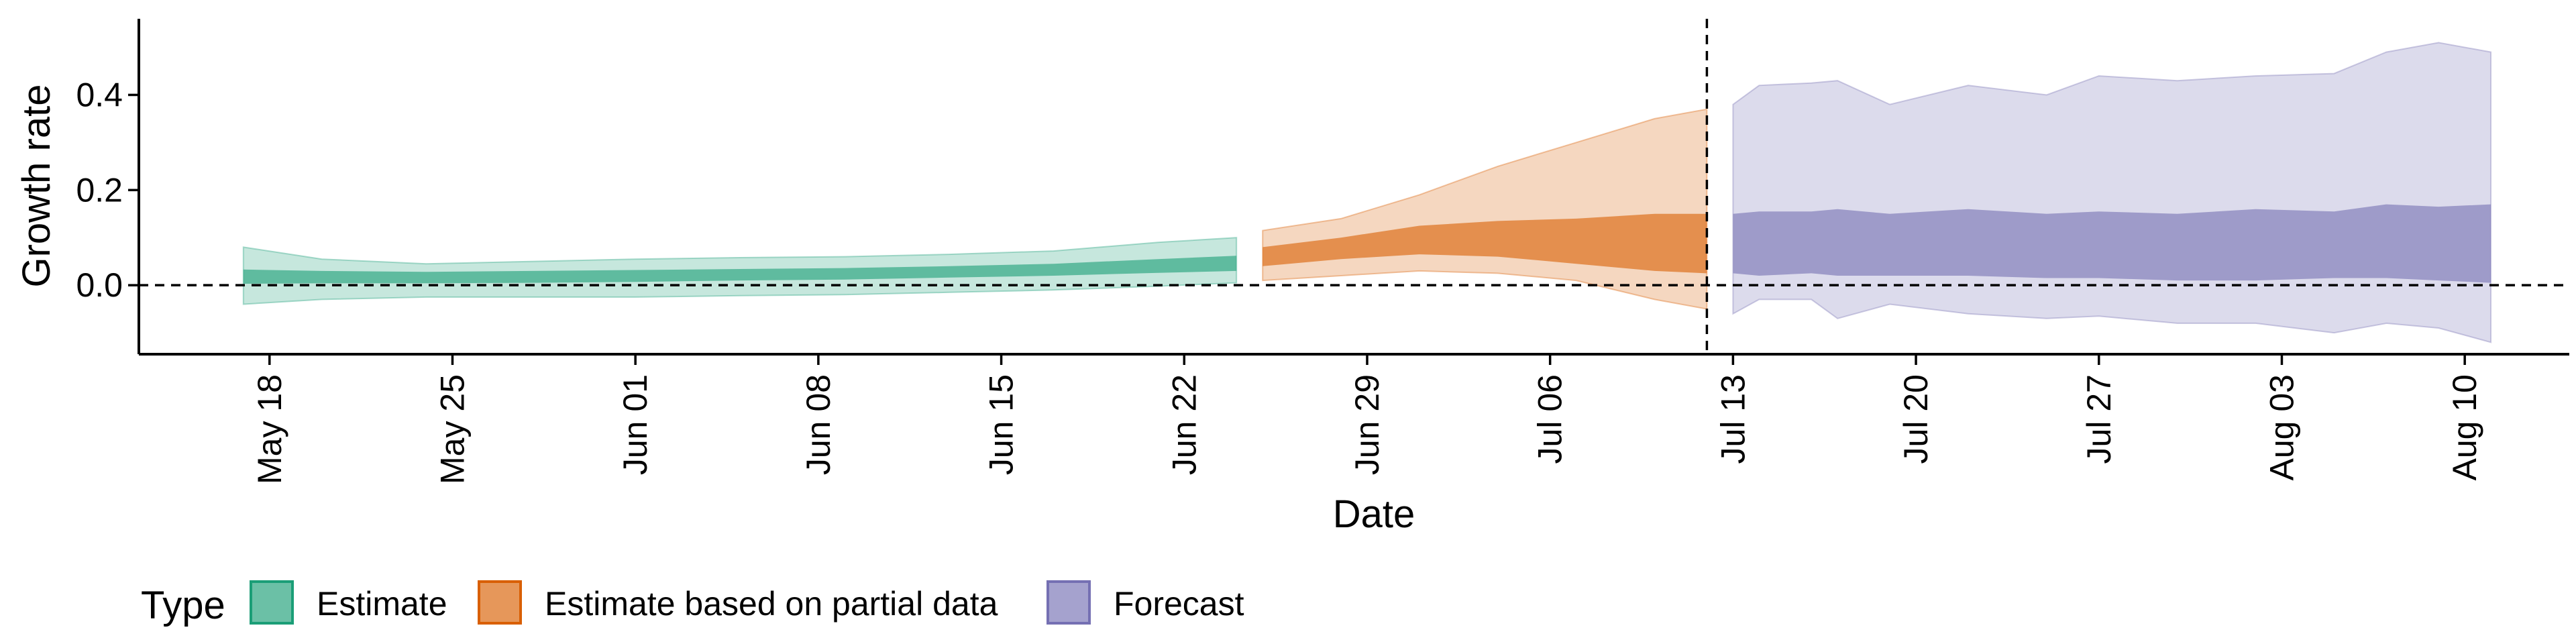  I want to click on x-tick-label: Jun 29, so click(1367, 424).